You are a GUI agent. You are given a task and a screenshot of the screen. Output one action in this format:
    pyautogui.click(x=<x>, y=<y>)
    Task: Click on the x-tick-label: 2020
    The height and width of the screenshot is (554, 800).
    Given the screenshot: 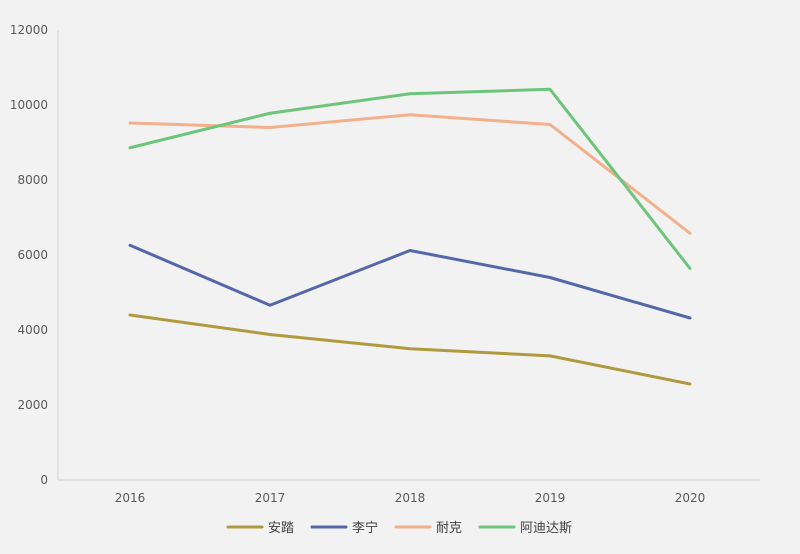 What is the action you would take?
    pyautogui.click(x=690, y=498)
    